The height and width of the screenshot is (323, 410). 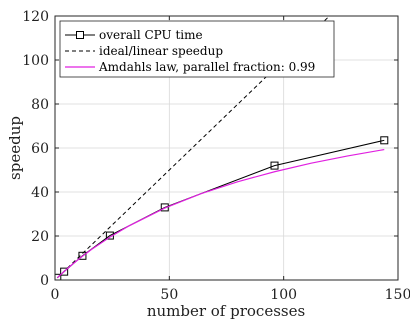 I want to click on y-tick-label: 60, so click(x=40, y=149).